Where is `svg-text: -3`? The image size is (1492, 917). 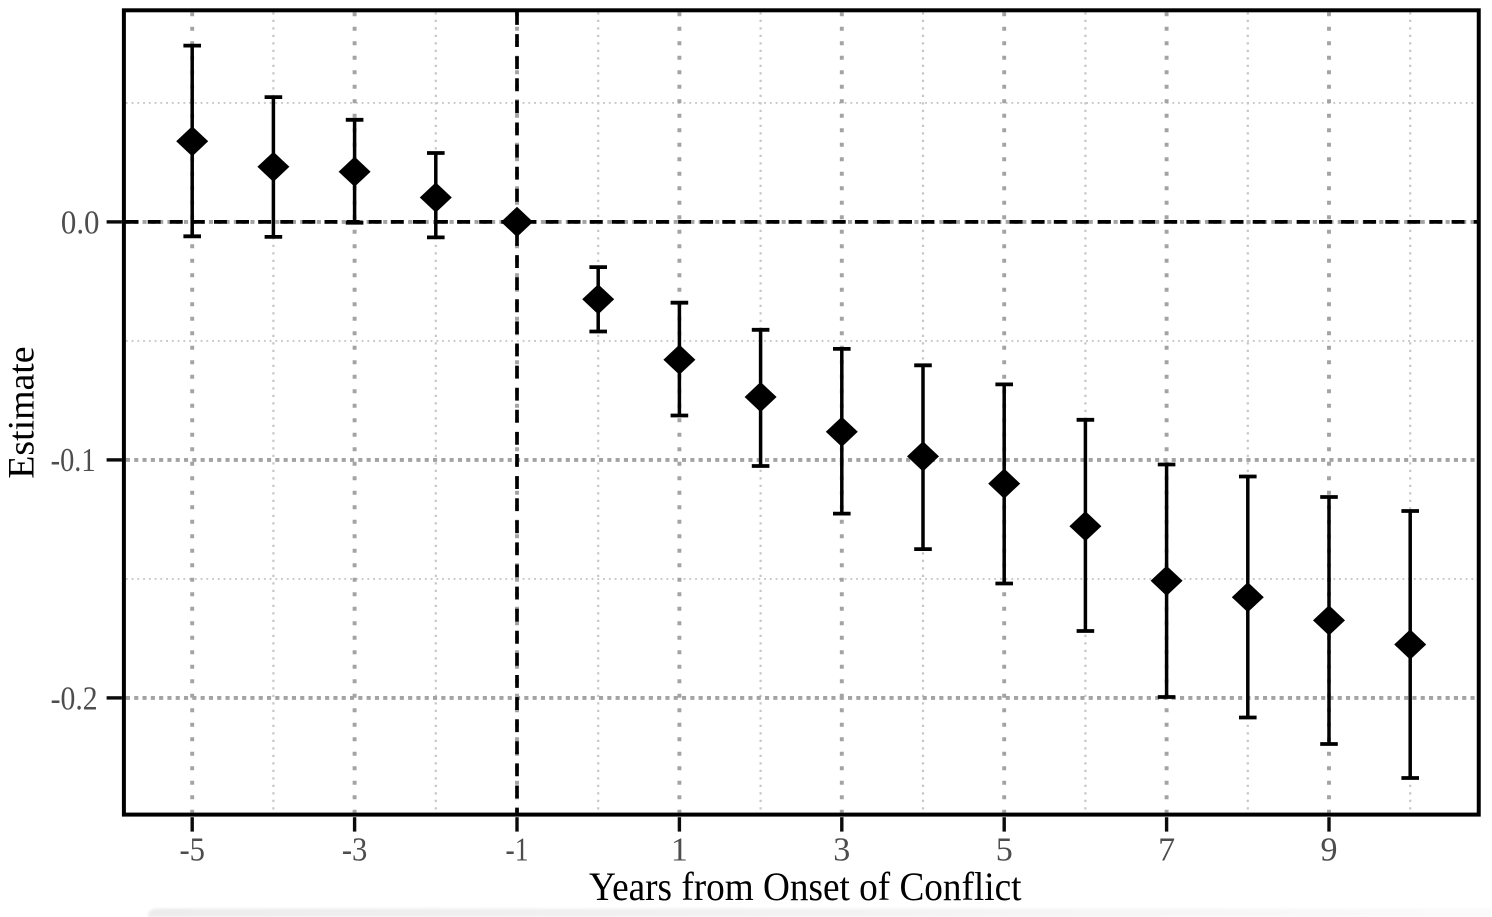
svg-text: -3 is located at coordinates (355, 849).